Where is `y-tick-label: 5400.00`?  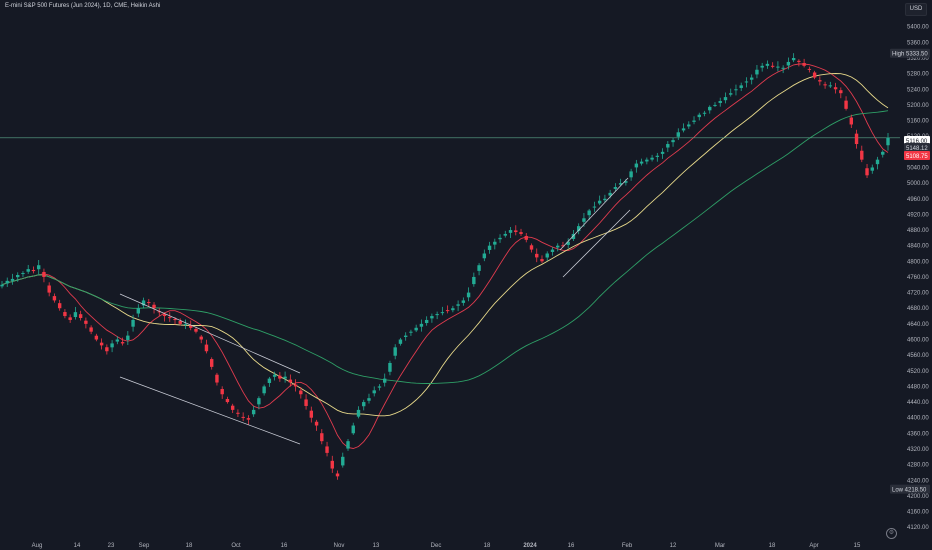 y-tick-label: 5400.00 is located at coordinates (918, 28).